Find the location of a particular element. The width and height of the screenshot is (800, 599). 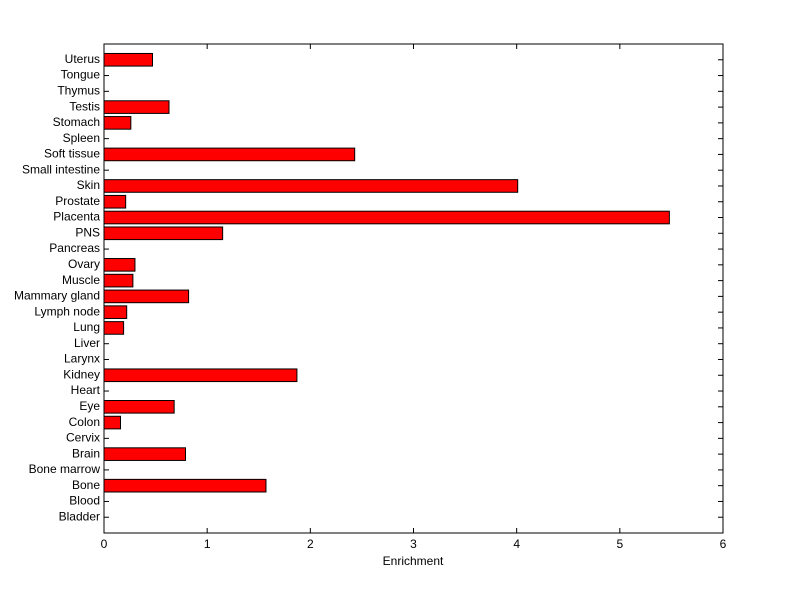

y-tick-label: Eye is located at coordinates (89, 406).